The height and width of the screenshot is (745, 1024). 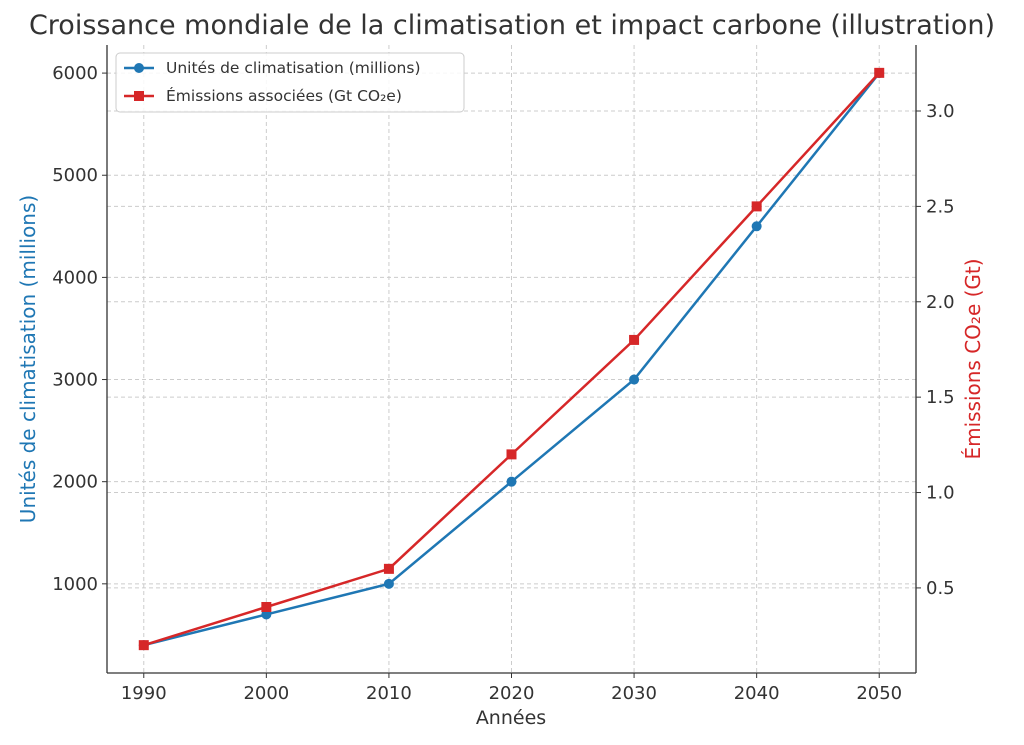 I want to click on y-tick-label: 5000, so click(x=75, y=175).